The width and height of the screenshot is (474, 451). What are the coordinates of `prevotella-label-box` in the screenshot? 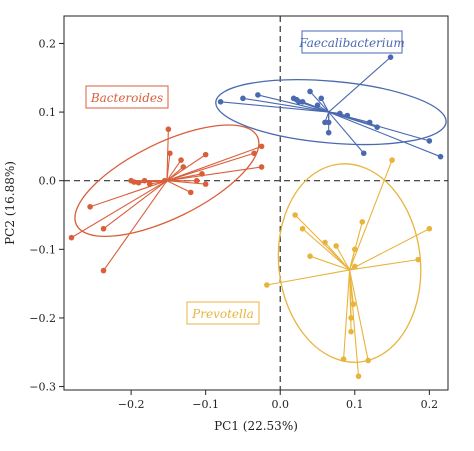 It's located at (223, 313).